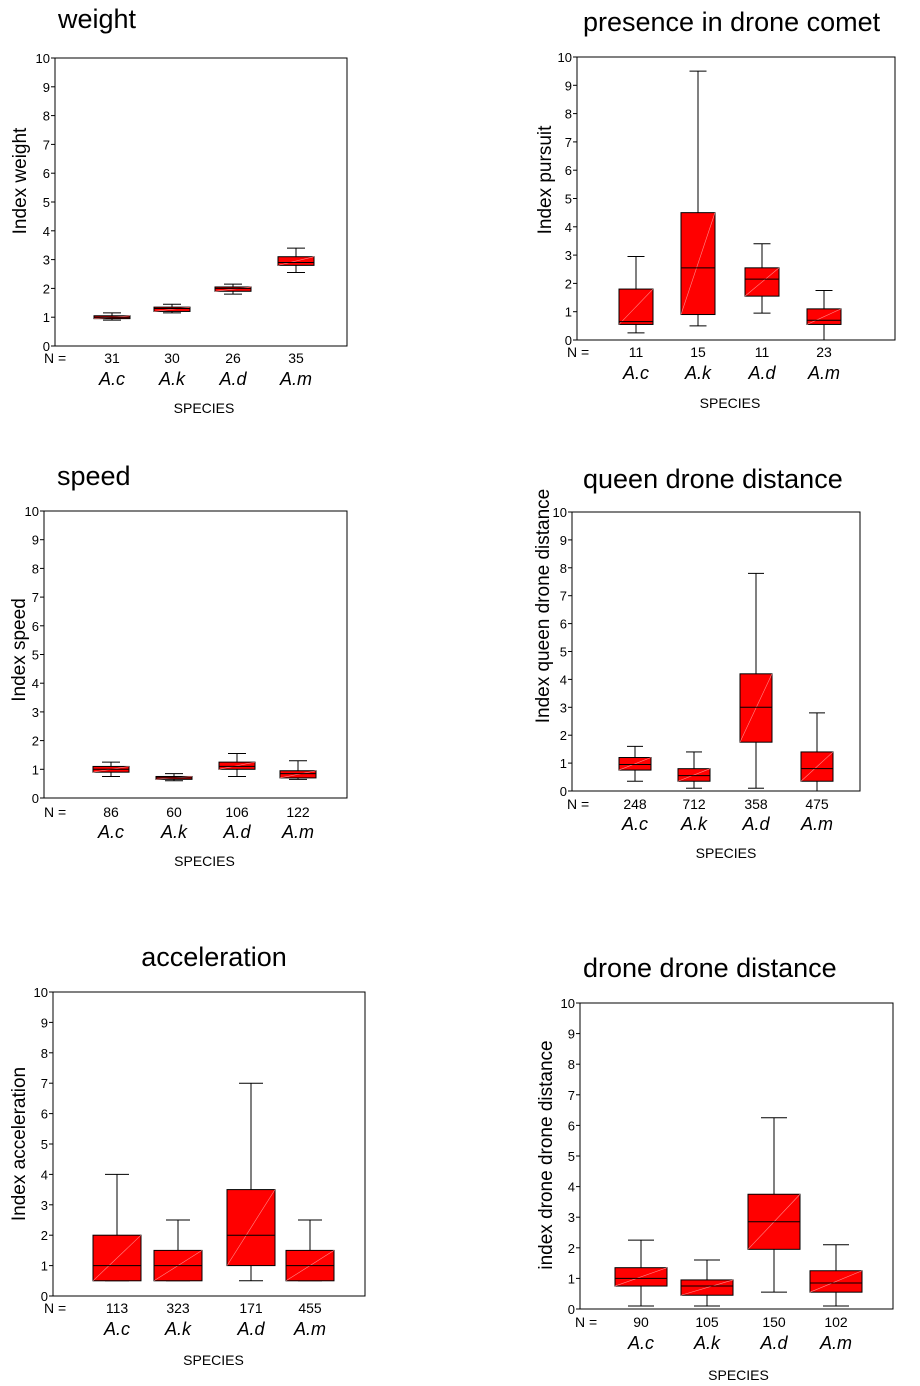 The image size is (920, 1386). What do you see at coordinates (546, 1154) in the screenshot?
I see `y-axis-label: index drone drone distance` at bounding box center [546, 1154].